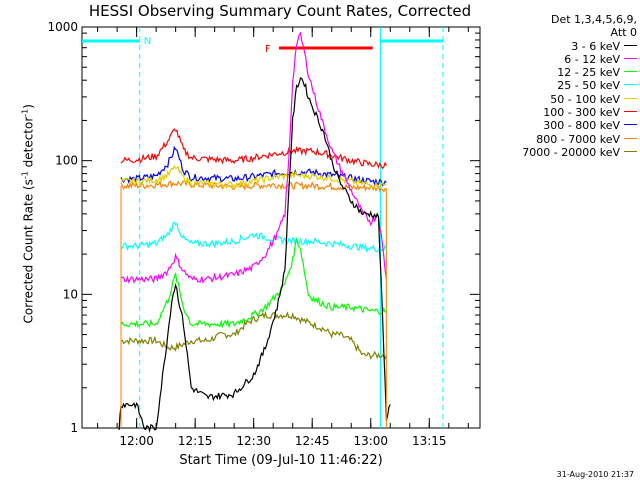  Describe the element at coordinates (562, 46) in the screenshot. I see `legend-item: 3 - 6 keV` at that location.